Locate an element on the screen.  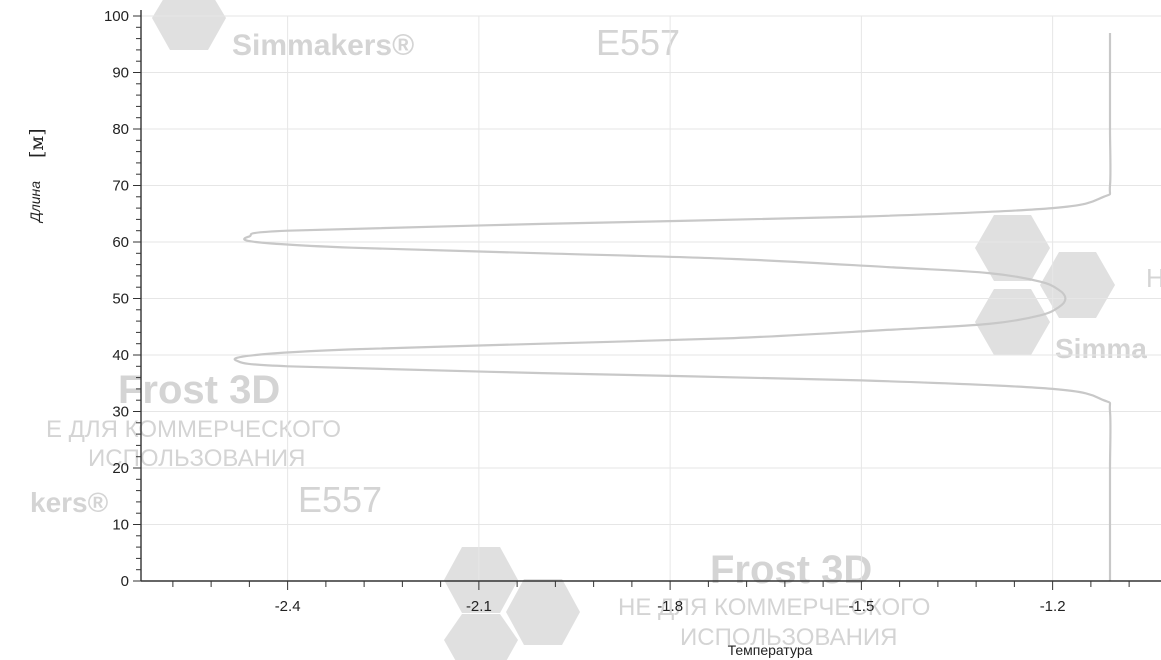
watermark-notice-bottom-line2: ИСПОЛЬЗОВАНИЯ is located at coordinates (789, 637).